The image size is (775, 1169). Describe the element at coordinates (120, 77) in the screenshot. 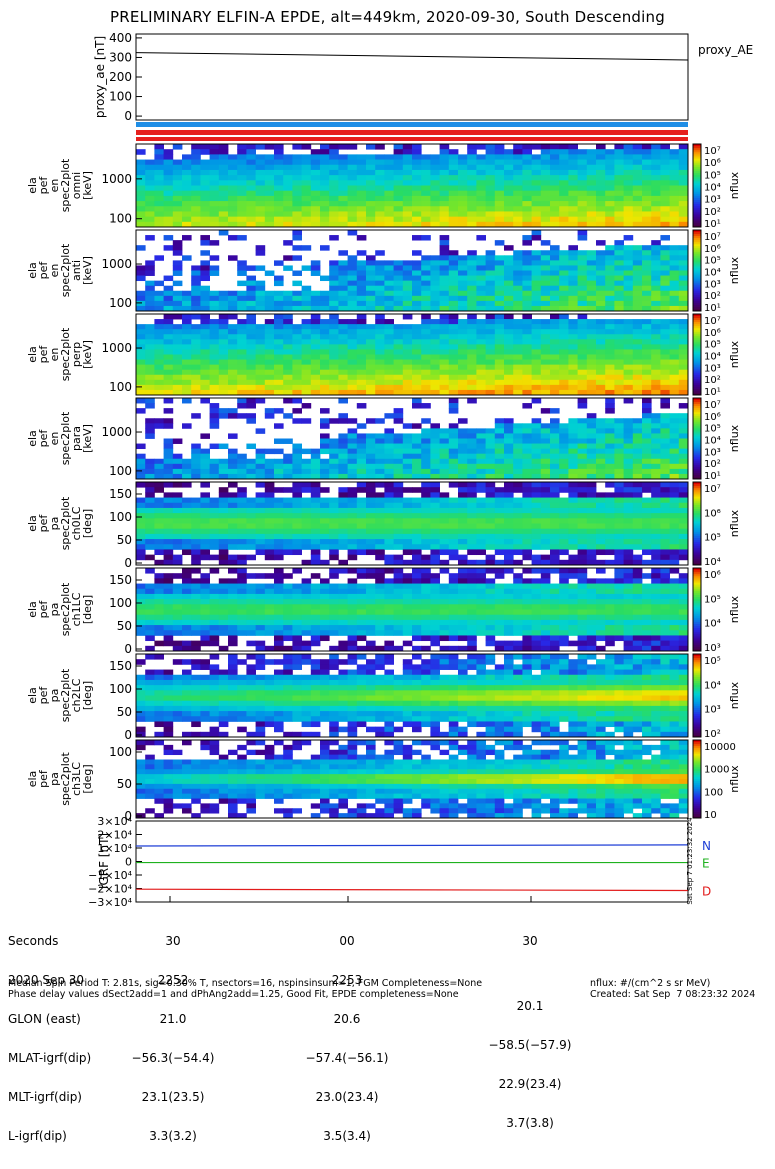

I see `proxy-ae-tick-label: 200` at that location.